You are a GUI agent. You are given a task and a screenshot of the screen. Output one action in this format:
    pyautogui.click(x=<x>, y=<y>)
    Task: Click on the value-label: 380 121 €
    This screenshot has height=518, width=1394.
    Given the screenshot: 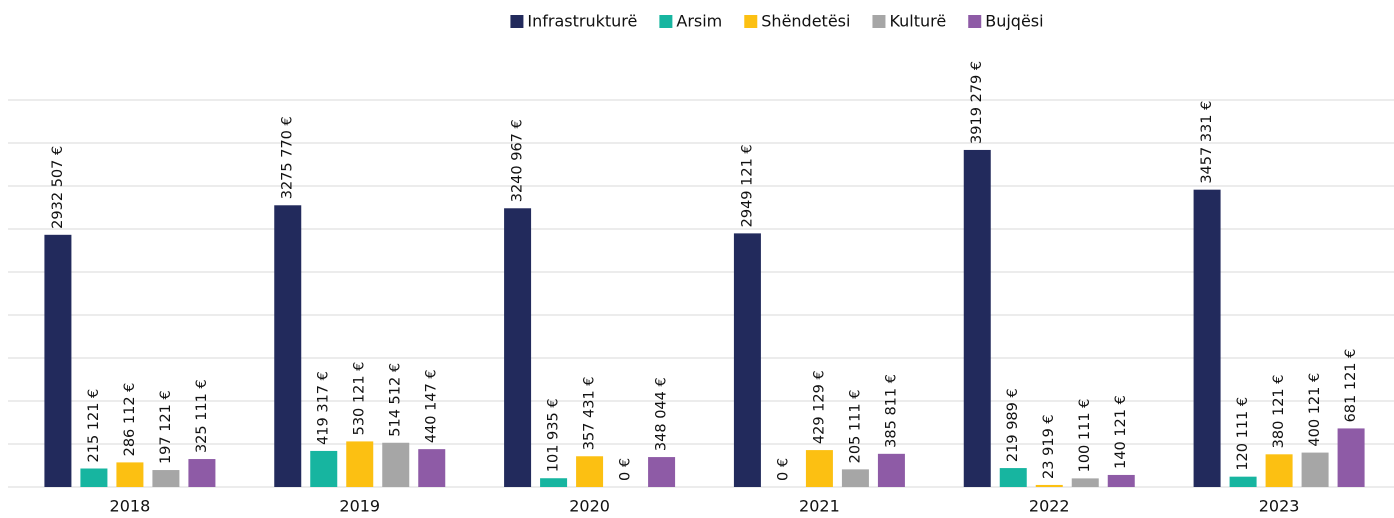 What is the action you would take?
    pyautogui.click(x=1279, y=412)
    